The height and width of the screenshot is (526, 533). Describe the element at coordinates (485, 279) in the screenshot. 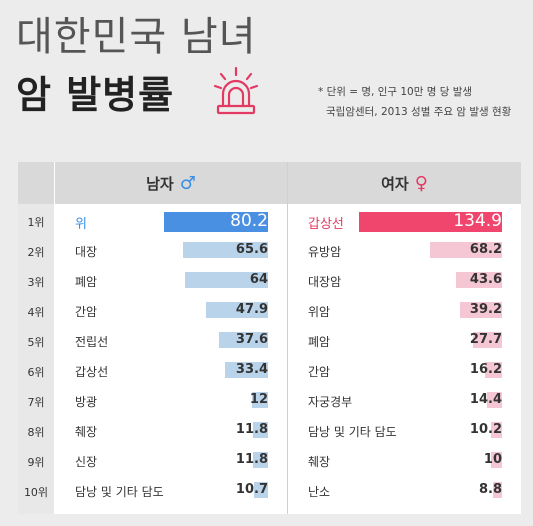

I see `female-value-label: 43.6` at that location.